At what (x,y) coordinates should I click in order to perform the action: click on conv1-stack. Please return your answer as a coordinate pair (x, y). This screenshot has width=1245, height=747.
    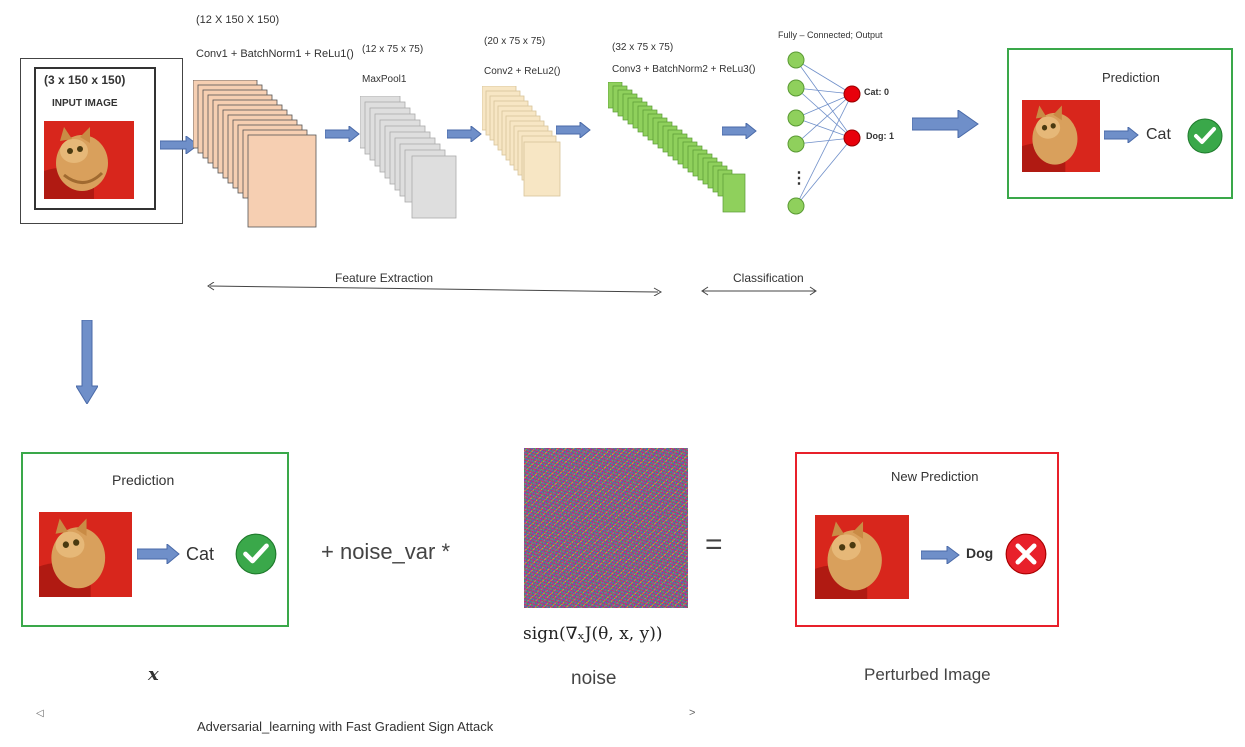
    Looking at the image, I should click on (255, 154).